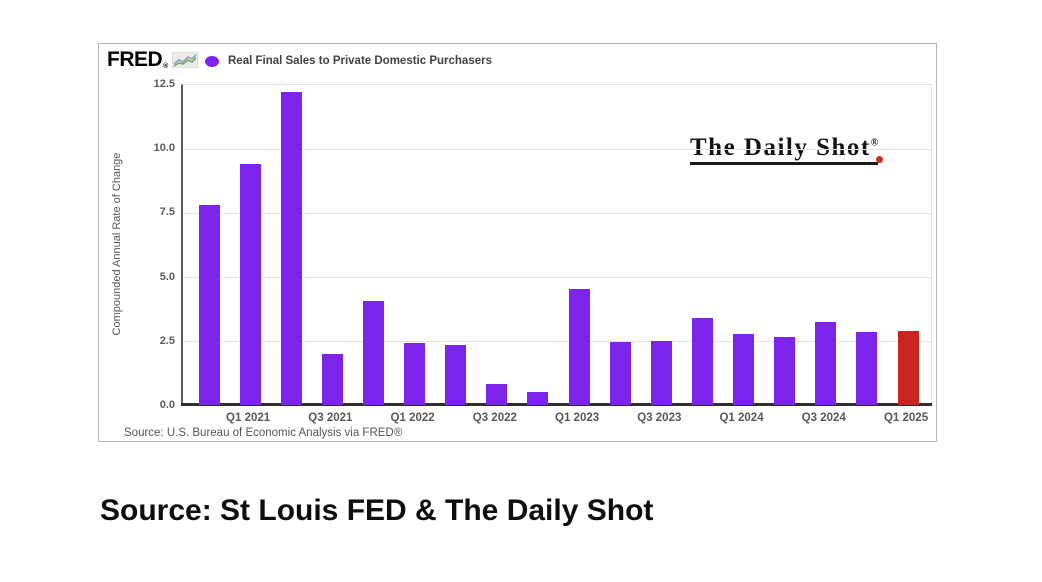 The width and height of the screenshot is (1042, 582). Describe the element at coordinates (659, 418) in the screenshot. I see `x-tick-label-q3-2023: Q3 2023` at that location.